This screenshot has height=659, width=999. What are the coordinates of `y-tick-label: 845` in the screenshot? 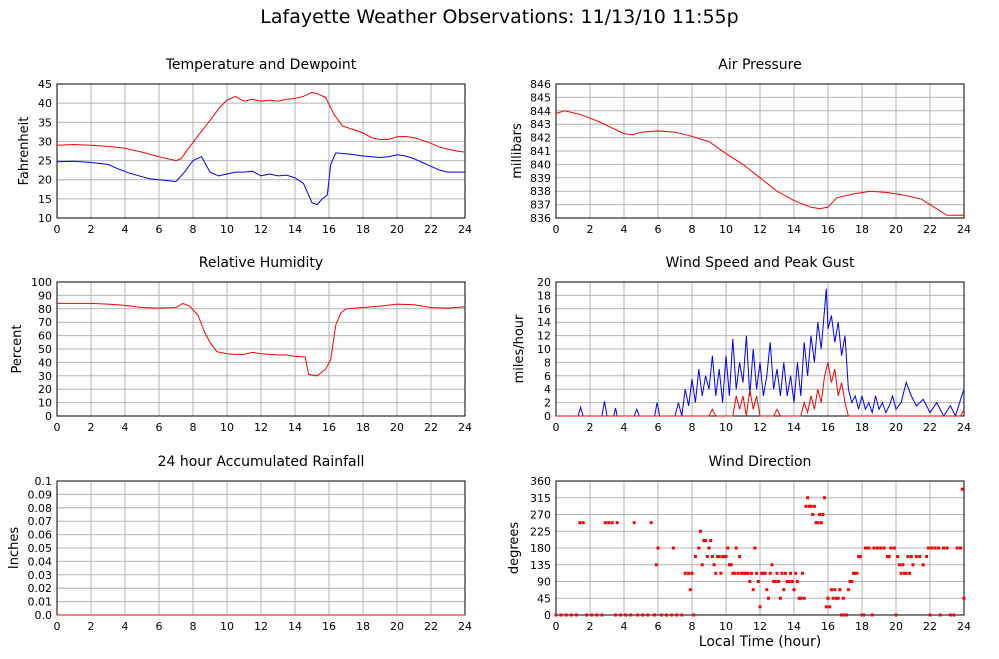 It's located at (540, 97).